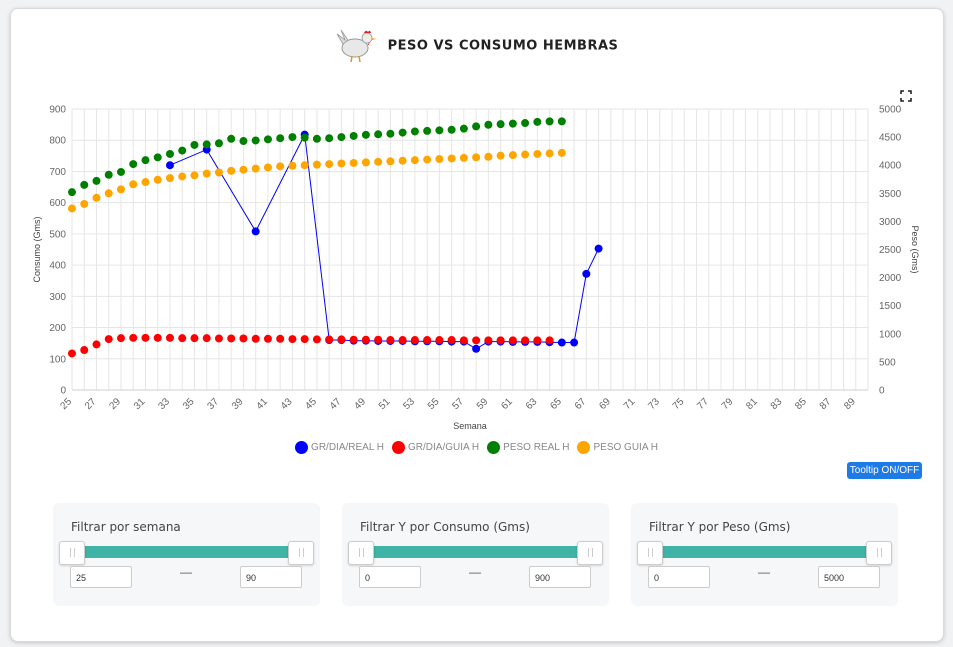 Image resolution: width=953 pixels, height=647 pixels. Describe the element at coordinates (890, 110) in the screenshot. I see `y2-tick-label: 5000` at that location.